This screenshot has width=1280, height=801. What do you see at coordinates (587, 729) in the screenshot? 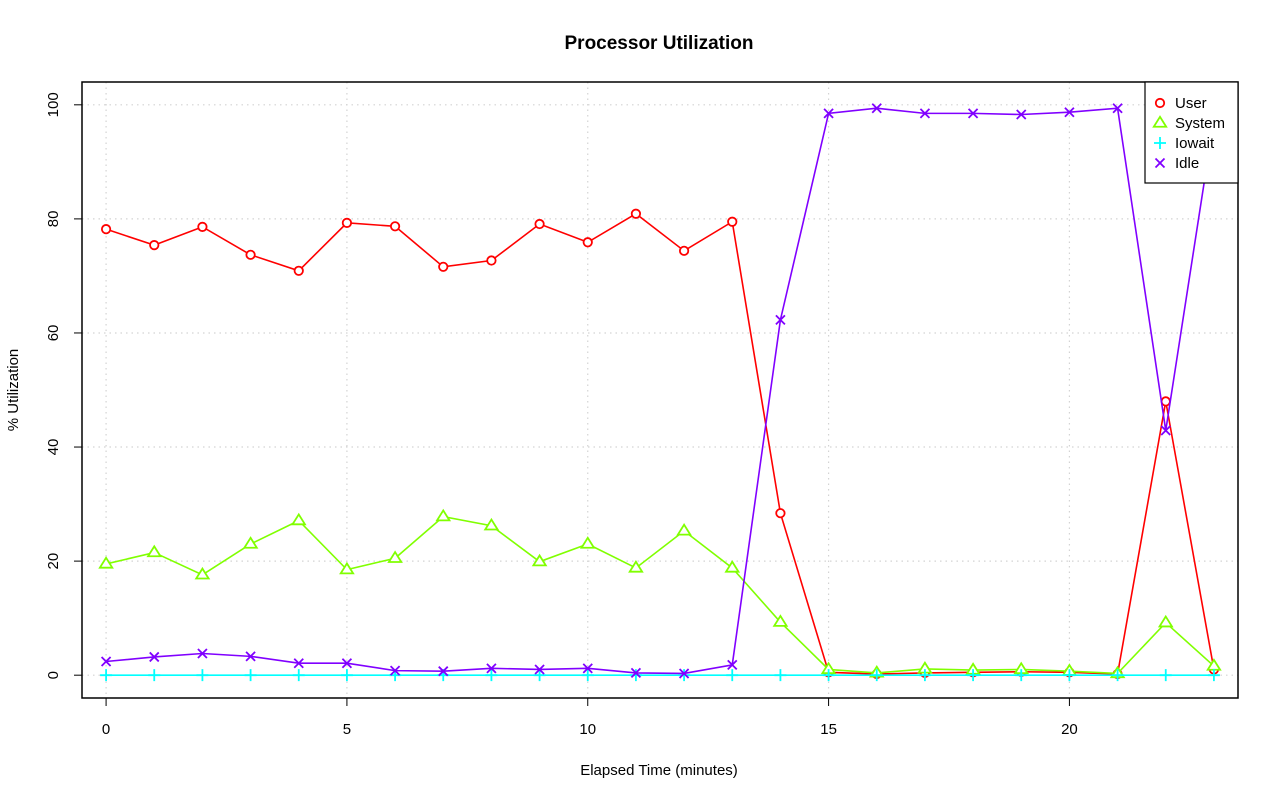
I see `x-tick-label-2: 10` at bounding box center [587, 729].